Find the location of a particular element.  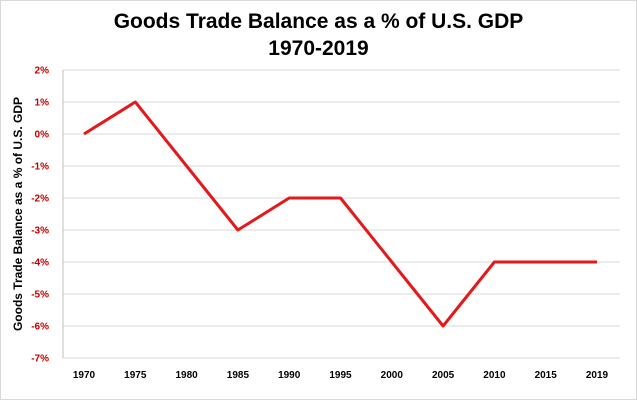

y-tick-label: -1% is located at coordinates (40, 167).